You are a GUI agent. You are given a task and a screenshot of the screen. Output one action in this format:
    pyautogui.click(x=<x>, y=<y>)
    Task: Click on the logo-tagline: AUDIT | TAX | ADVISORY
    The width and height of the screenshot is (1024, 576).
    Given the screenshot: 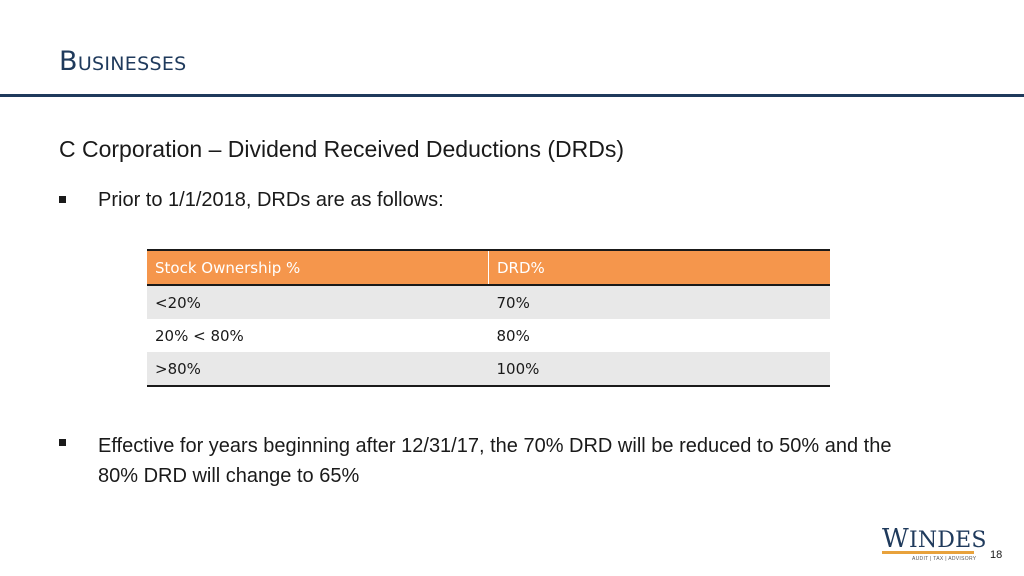 What is the action you would take?
    pyautogui.click(x=944, y=559)
    